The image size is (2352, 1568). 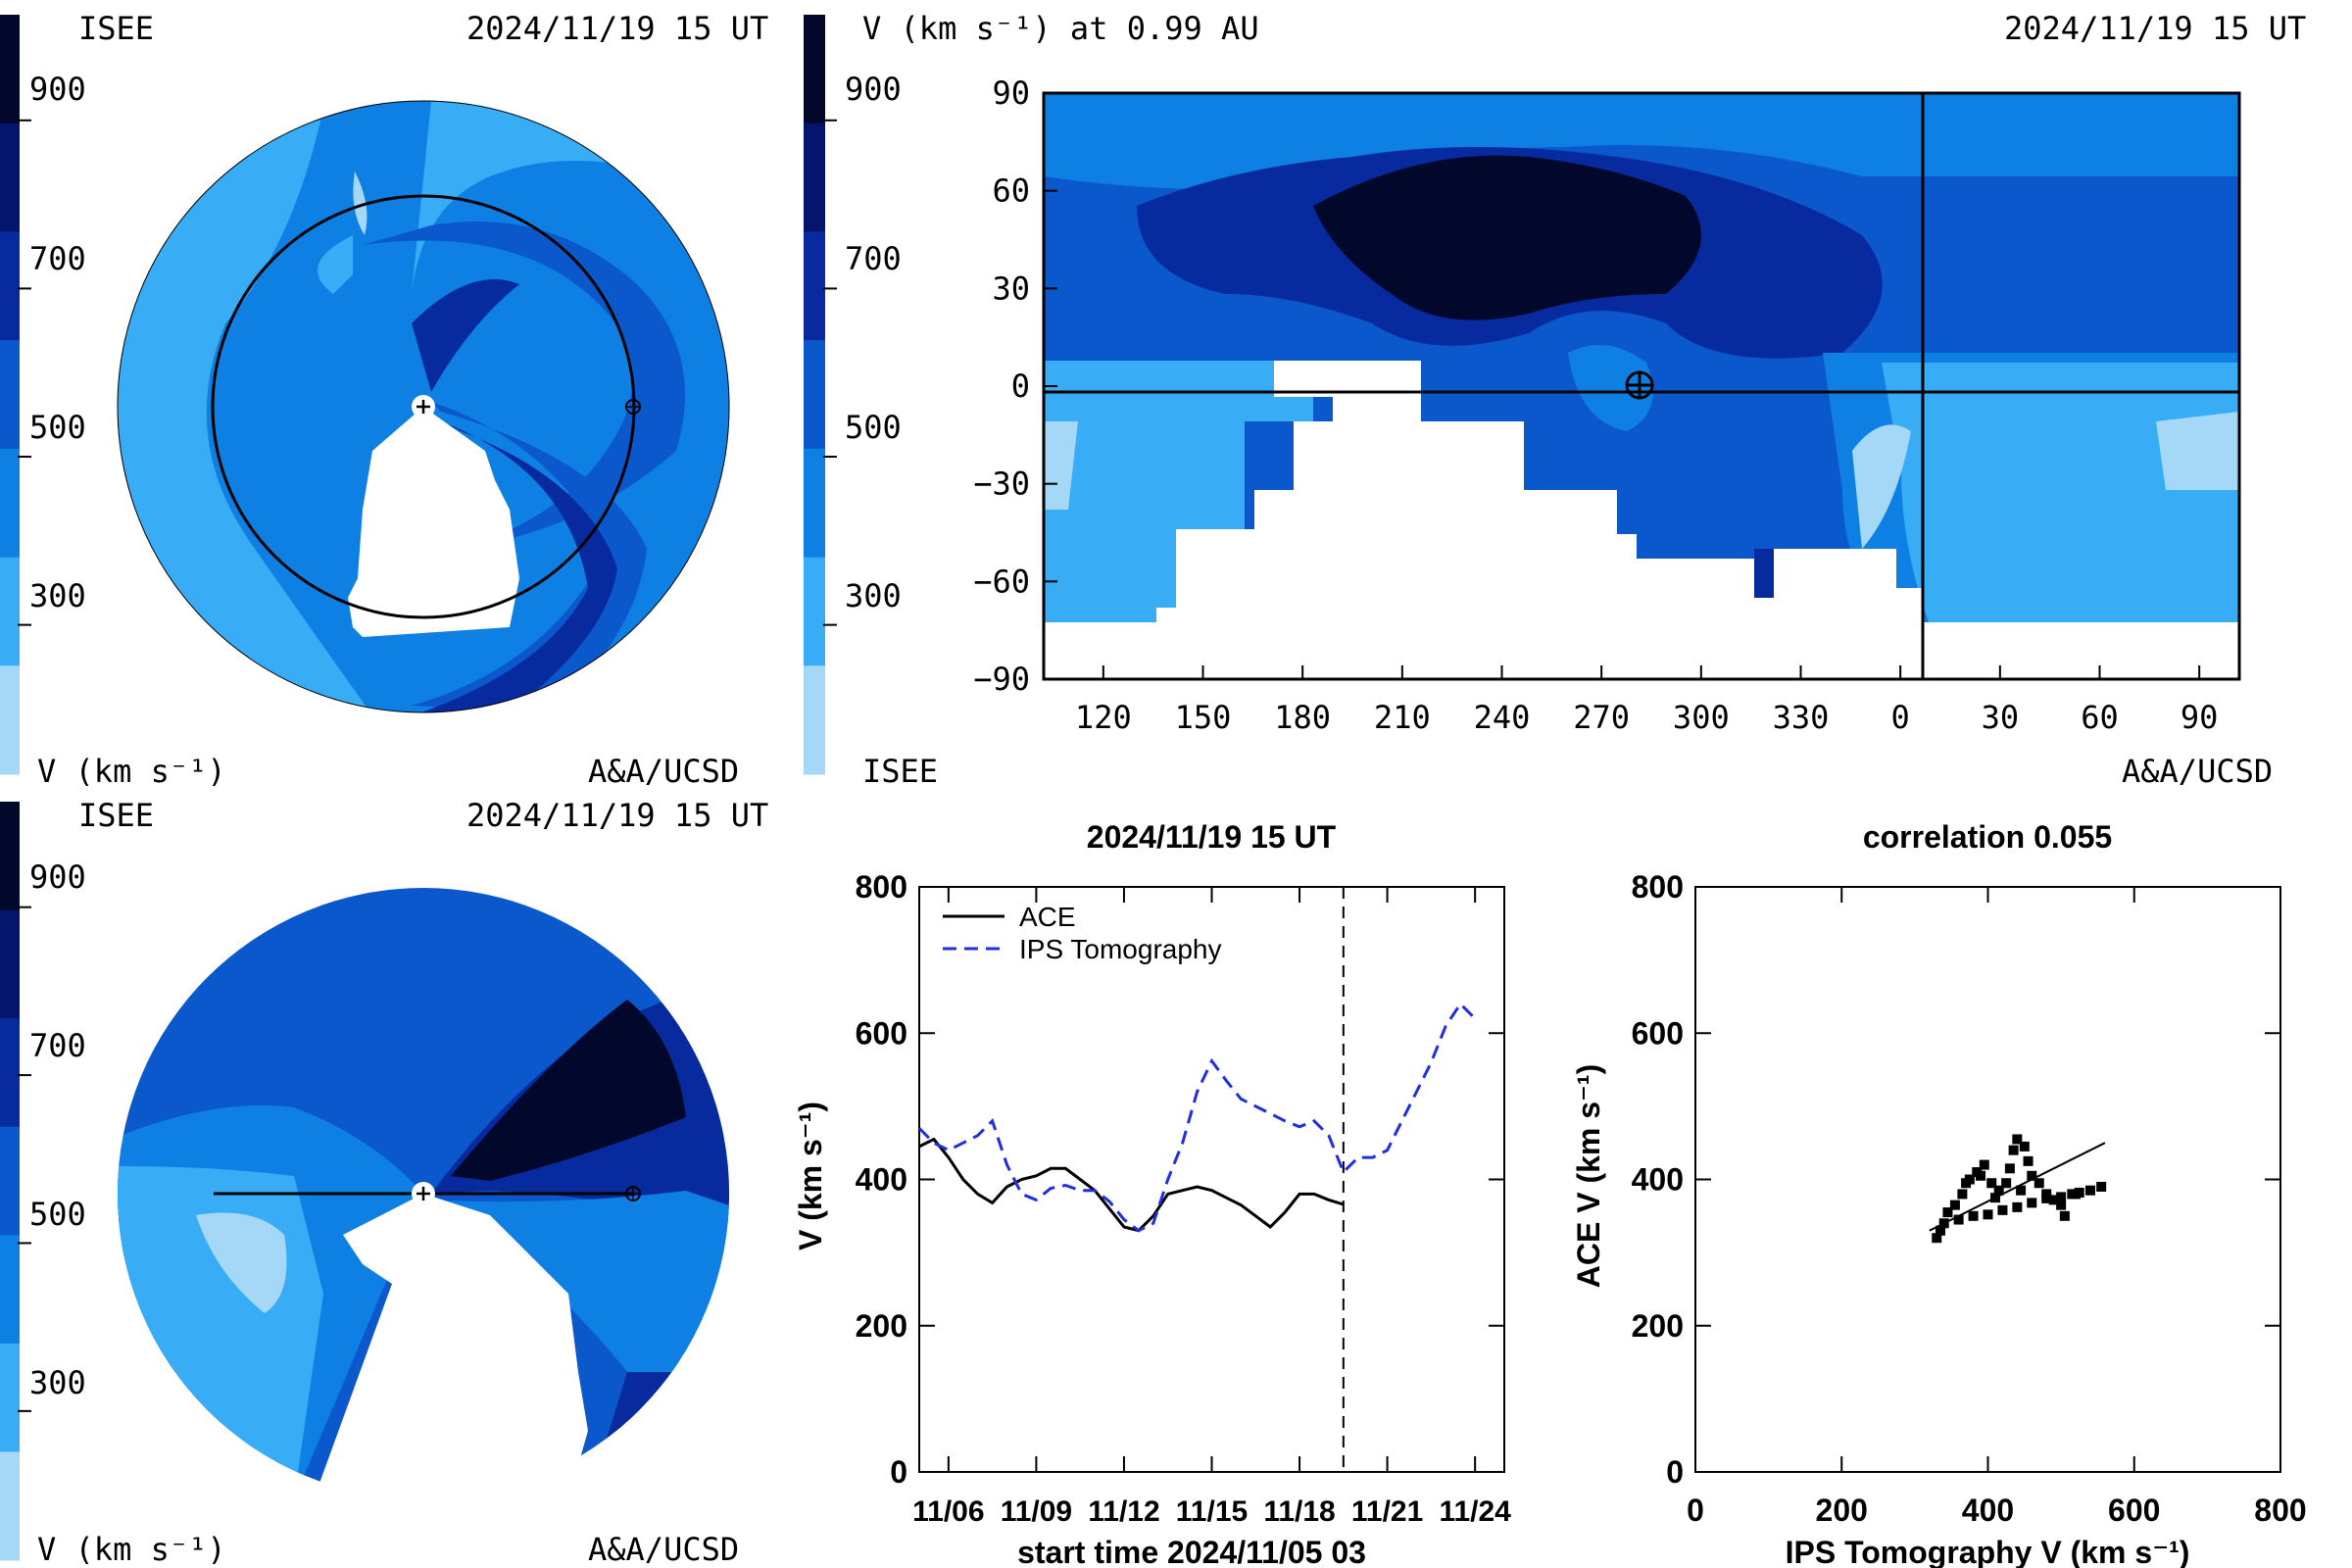 What do you see at coordinates (2155, 28) in the screenshot?
I see `synoptic-date: 2024/11/19 15 UT` at bounding box center [2155, 28].